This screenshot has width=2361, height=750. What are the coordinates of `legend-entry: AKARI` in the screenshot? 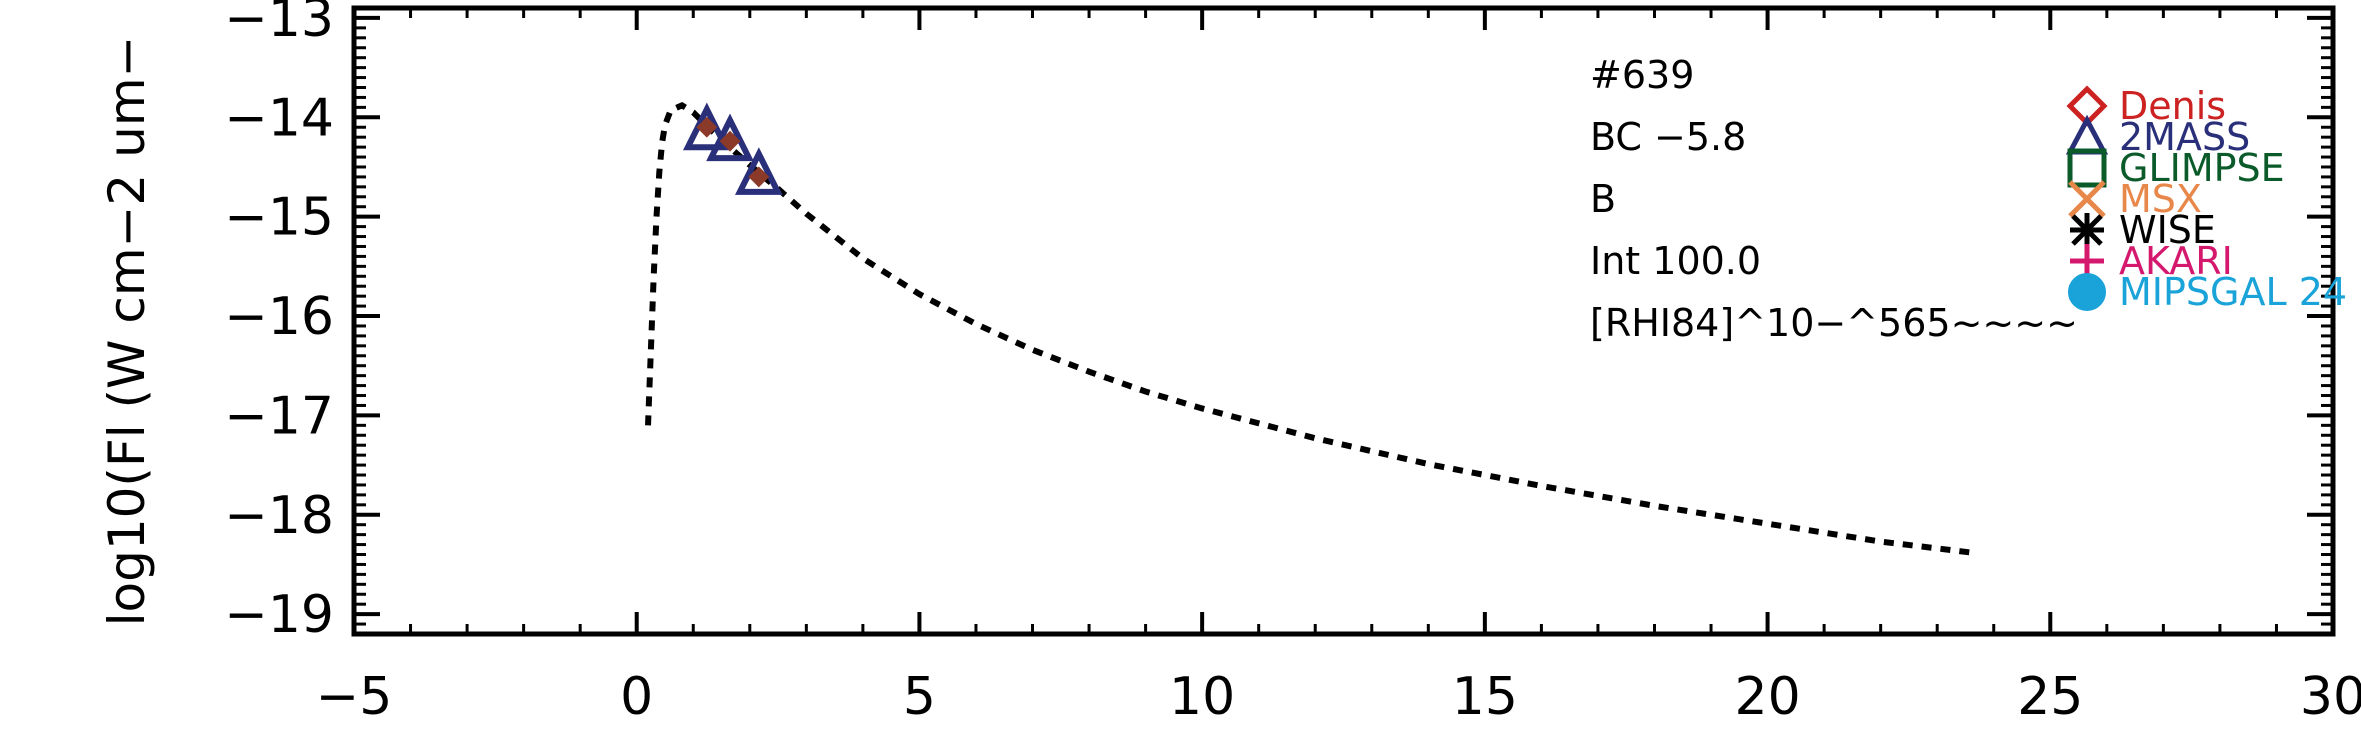 It's located at (2151, 261).